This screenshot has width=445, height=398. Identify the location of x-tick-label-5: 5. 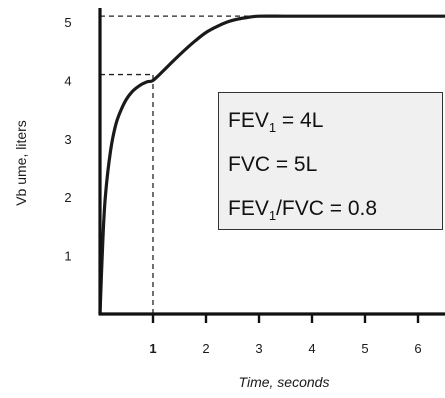
(364, 348).